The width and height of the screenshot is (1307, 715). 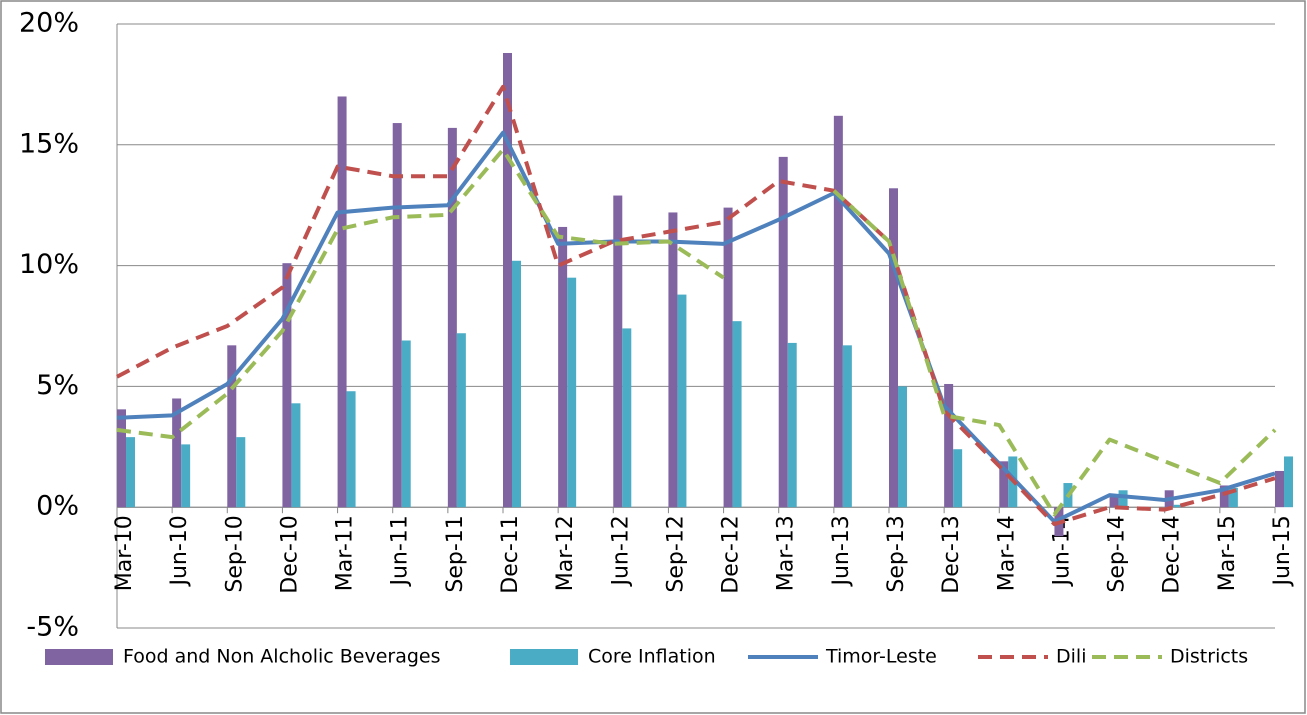 What do you see at coordinates (1209, 657) in the screenshot?
I see `legend-label: Districts` at bounding box center [1209, 657].